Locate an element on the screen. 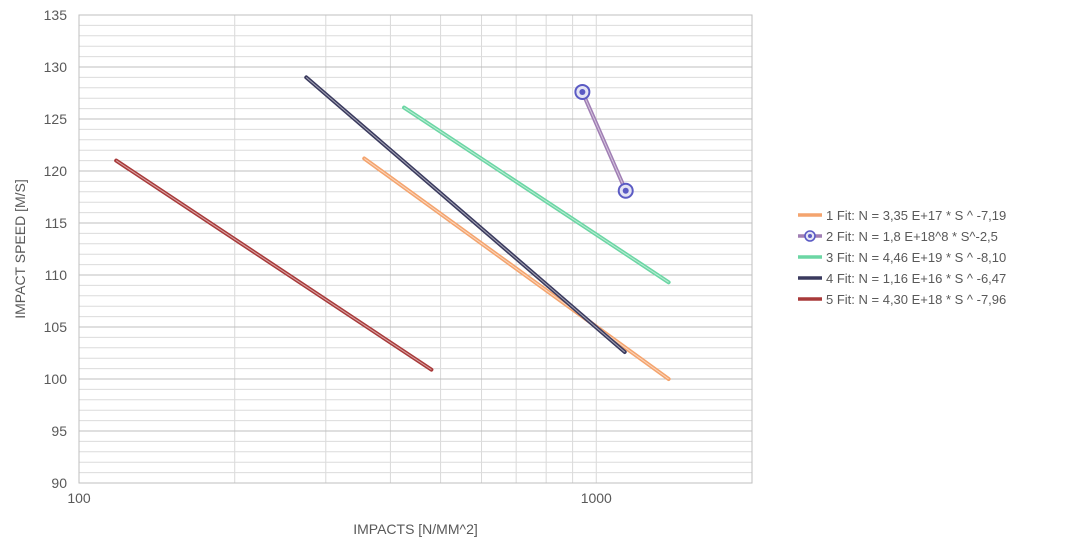 The height and width of the screenshot is (542, 1092). legend-item-3: 3 Fit: N = 4,46 E+19 * S ^ -8,10 is located at coordinates (902, 257).